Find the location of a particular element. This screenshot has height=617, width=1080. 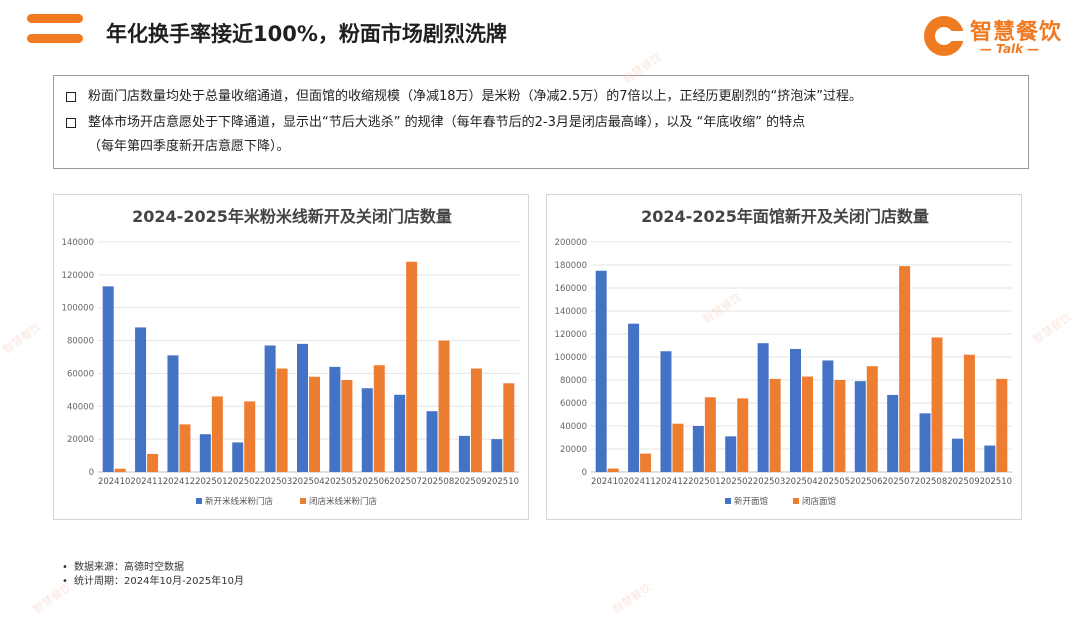

x-tick-label: 202505 is located at coordinates (834, 482).